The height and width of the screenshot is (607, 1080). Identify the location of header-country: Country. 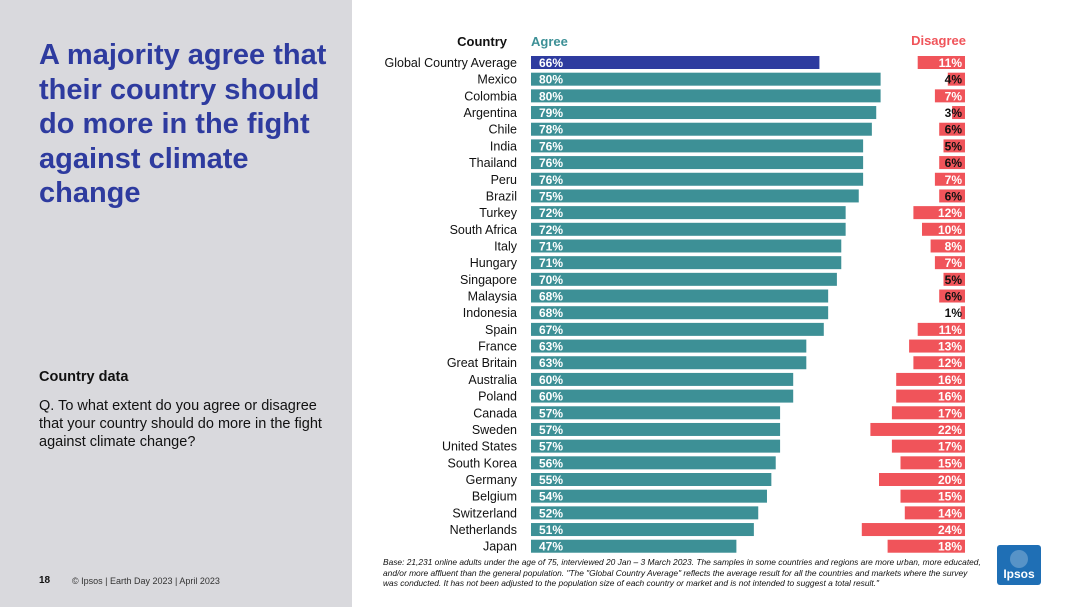
(482, 41).